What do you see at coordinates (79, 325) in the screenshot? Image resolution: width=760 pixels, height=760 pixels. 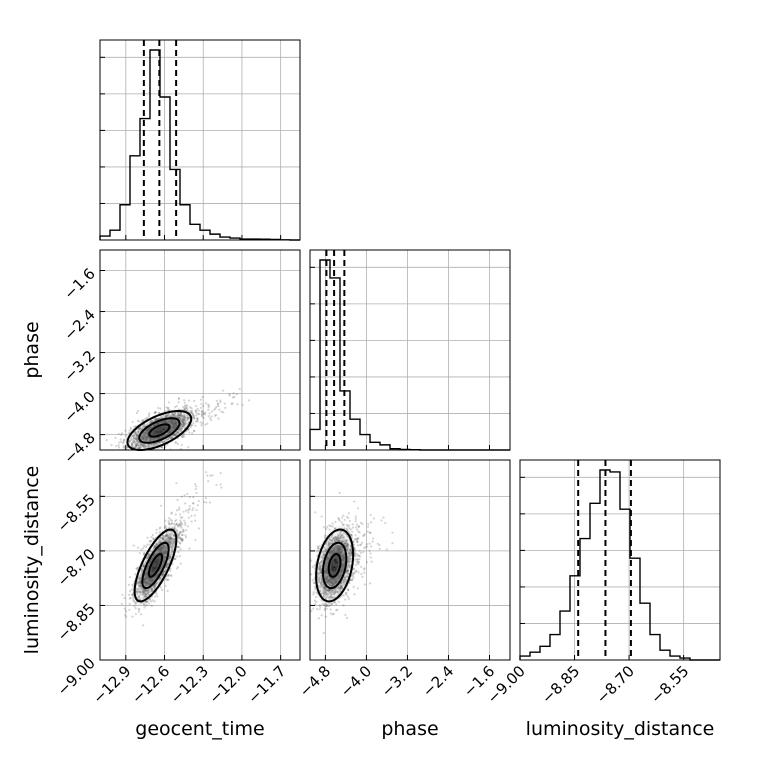 I see `y-tick-label: −2.4` at bounding box center [79, 325].